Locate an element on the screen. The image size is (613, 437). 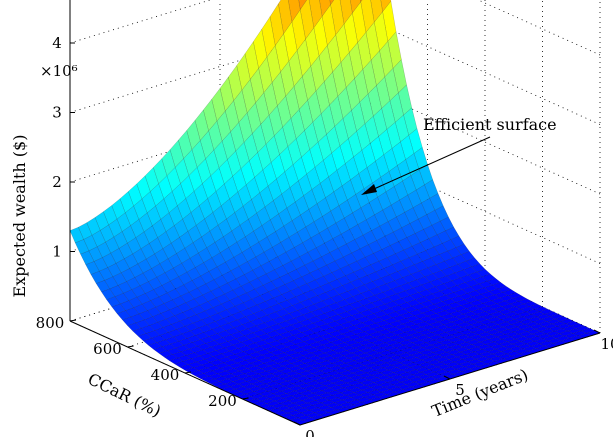
annotation-arrowhead is located at coordinates (369, 189).